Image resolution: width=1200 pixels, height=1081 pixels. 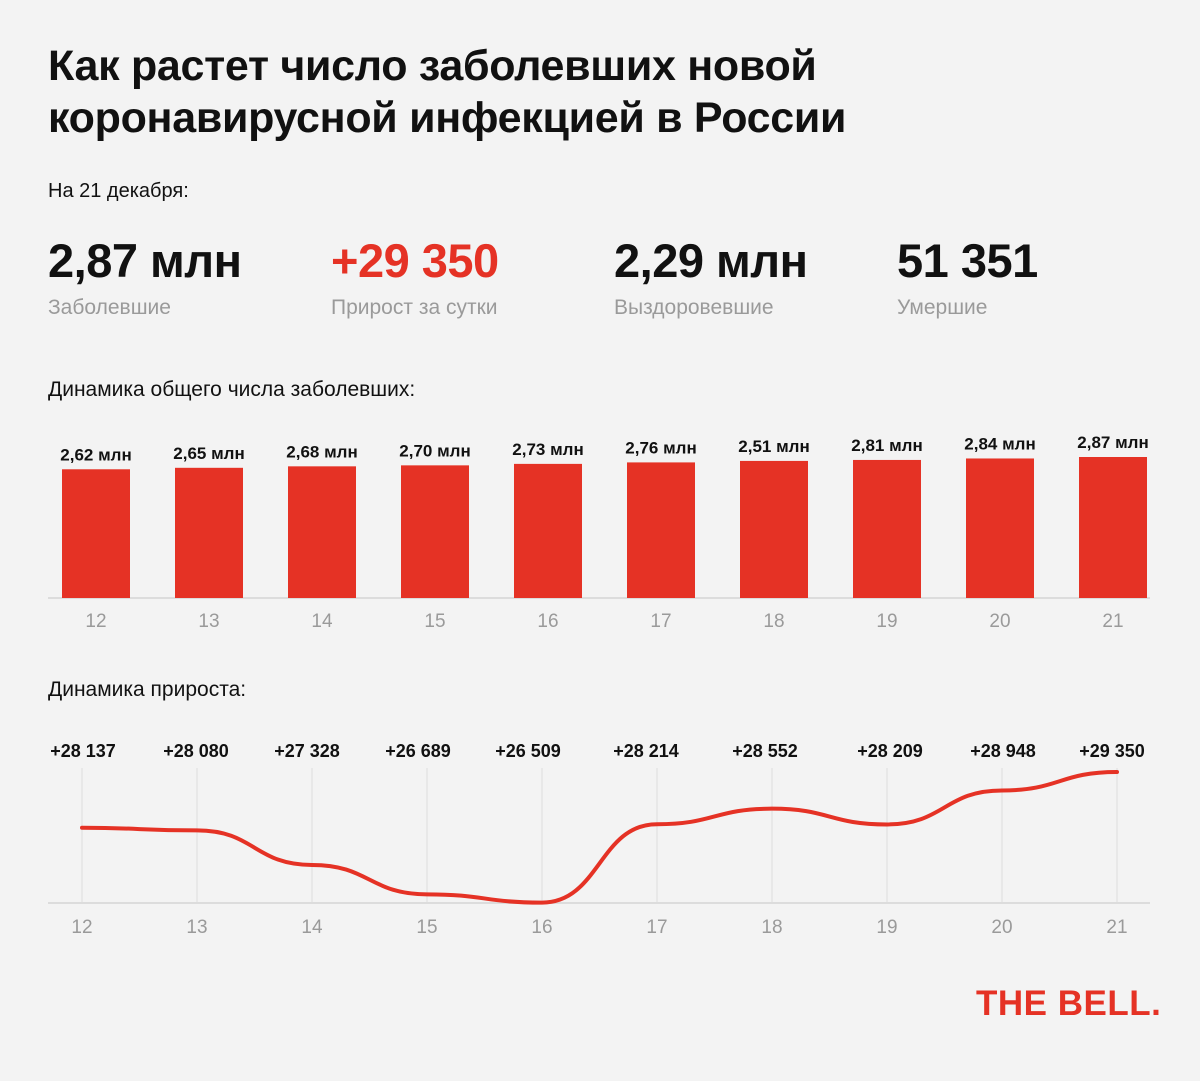 I want to click on point-value-label: +28 552, so click(x=765, y=751).